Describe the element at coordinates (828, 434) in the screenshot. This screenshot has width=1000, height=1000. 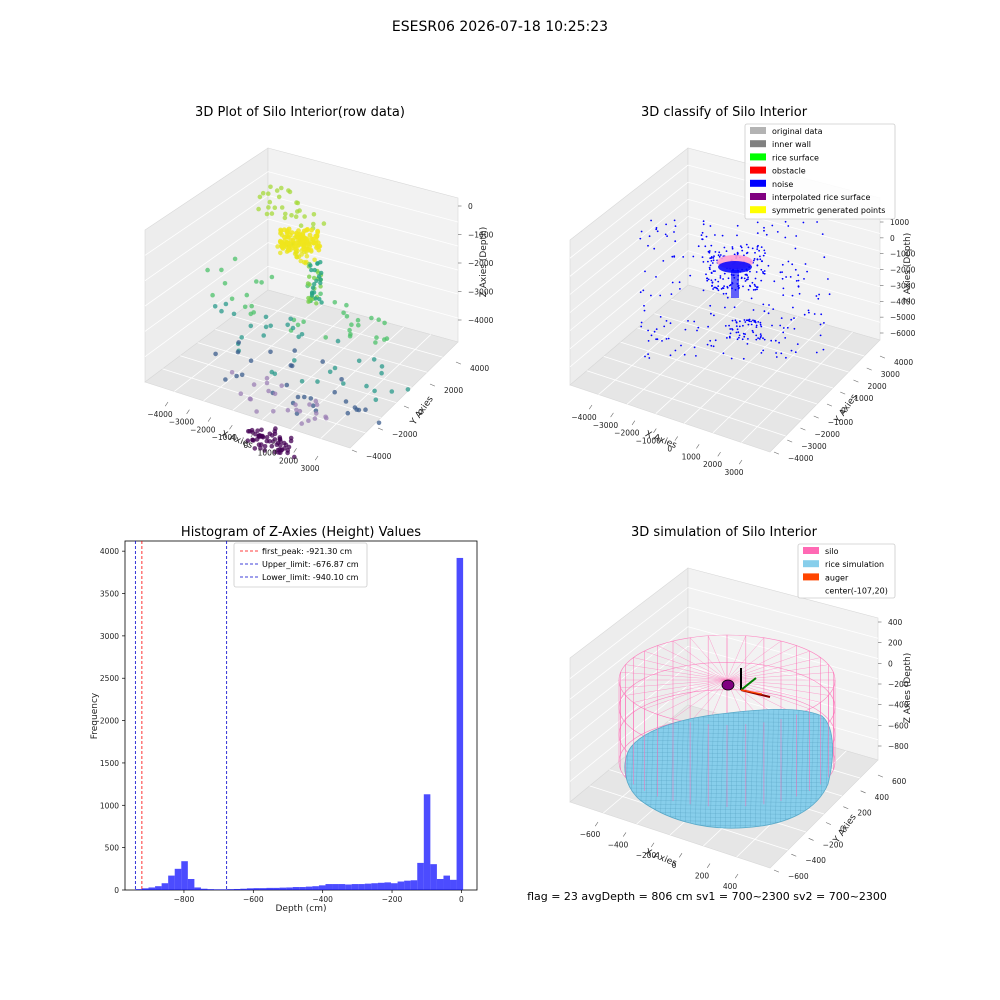
I see `tick-label: −2000` at that location.